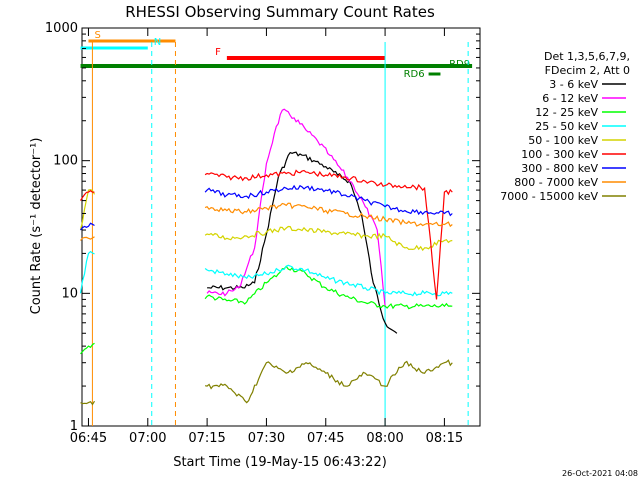 This screenshot has height=480, width=640. Describe the element at coordinates (218, 52) in the screenshot. I see `flag-label-f: F` at that location.